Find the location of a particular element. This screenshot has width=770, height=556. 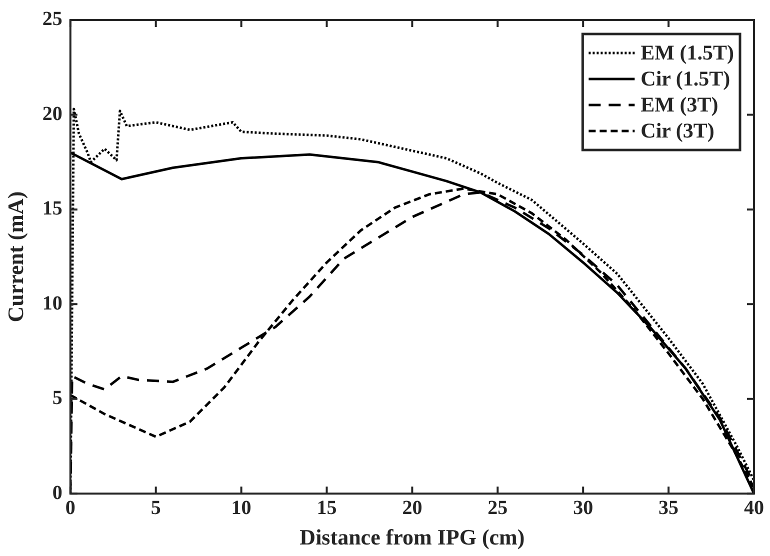

y-tick-label: 20 is located at coordinates (52, 113).